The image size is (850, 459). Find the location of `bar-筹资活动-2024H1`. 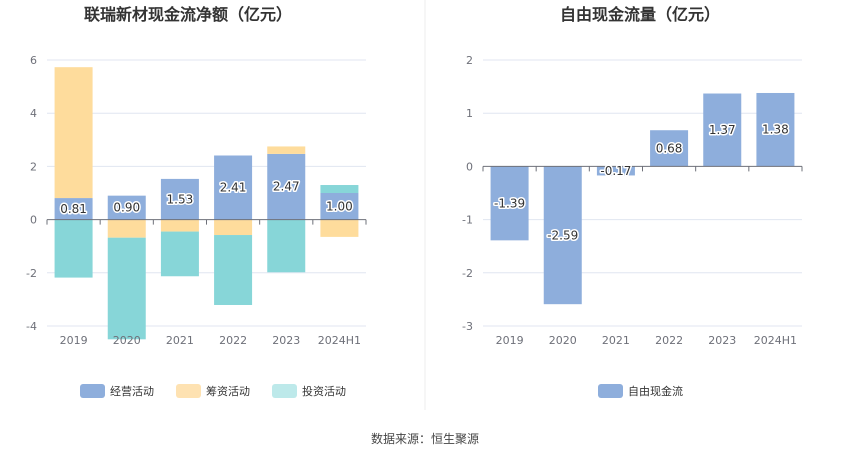

bar-筹资活动-2024H1 is located at coordinates (339, 228).